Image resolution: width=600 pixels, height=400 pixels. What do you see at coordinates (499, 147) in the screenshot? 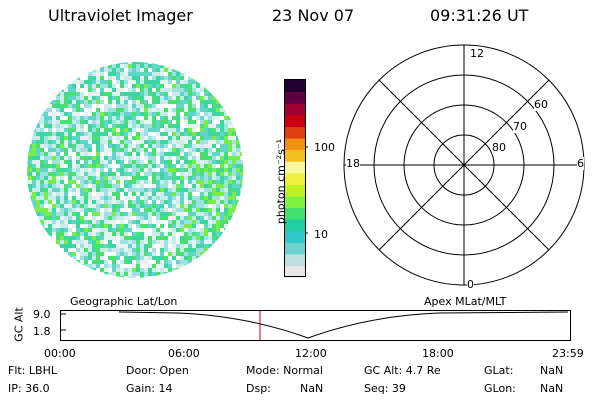
I see `polar-lat-80: 80` at bounding box center [499, 147].